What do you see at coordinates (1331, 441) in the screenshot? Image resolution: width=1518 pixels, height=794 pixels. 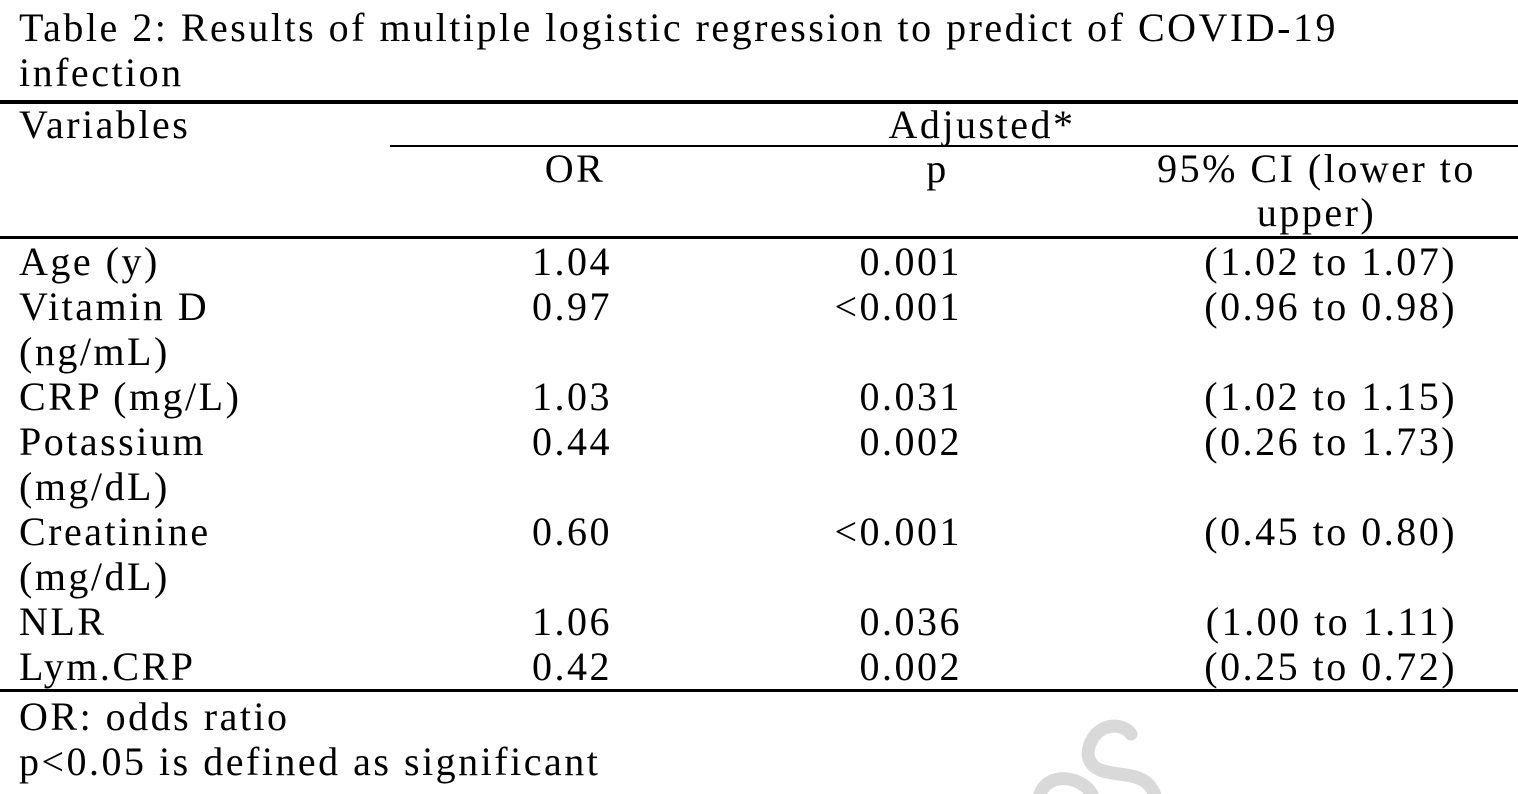 I see `cell-ci: (0.26 to 1.73)` at bounding box center [1331, 441].